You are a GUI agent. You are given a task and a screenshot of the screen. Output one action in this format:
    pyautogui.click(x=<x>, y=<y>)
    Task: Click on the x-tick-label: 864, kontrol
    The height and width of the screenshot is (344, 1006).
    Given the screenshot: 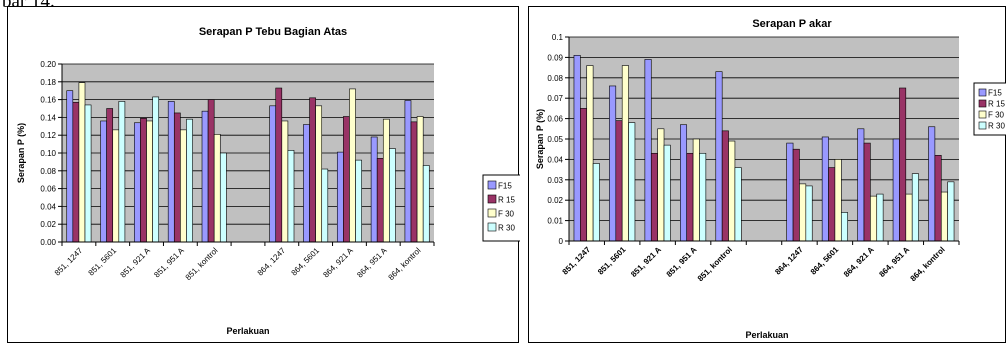 What is the action you would take?
    pyautogui.click(x=405, y=264)
    